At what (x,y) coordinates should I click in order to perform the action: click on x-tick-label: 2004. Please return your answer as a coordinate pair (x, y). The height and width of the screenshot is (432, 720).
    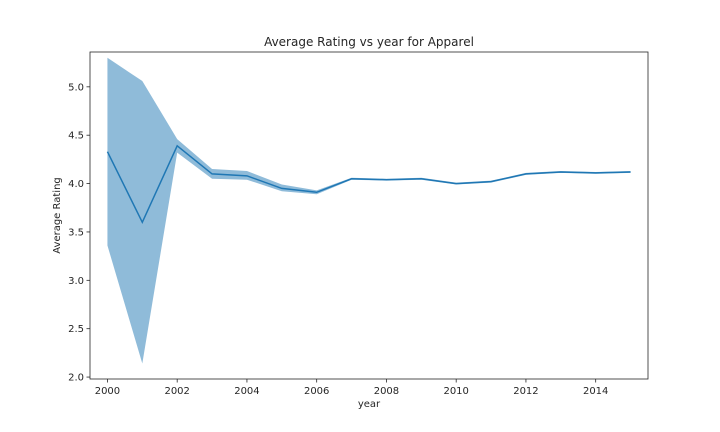
    Looking at the image, I should click on (246, 391).